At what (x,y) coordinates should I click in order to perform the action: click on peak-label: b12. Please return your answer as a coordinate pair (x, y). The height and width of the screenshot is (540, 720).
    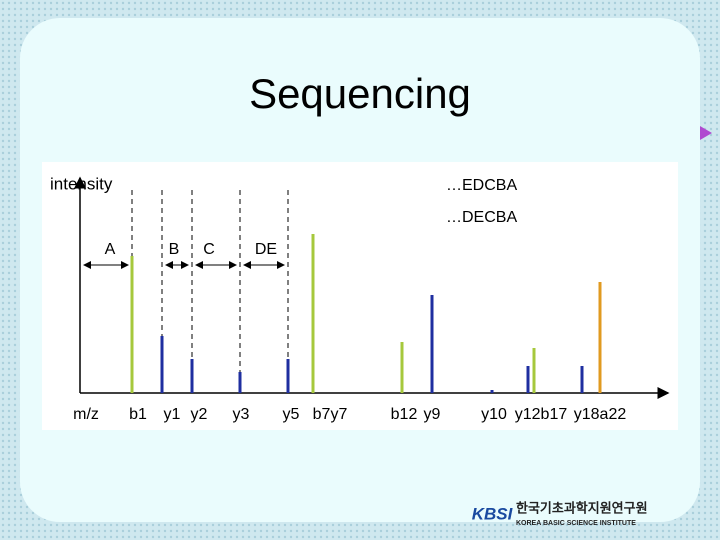
    Looking at the image, I should click on (404, 414).